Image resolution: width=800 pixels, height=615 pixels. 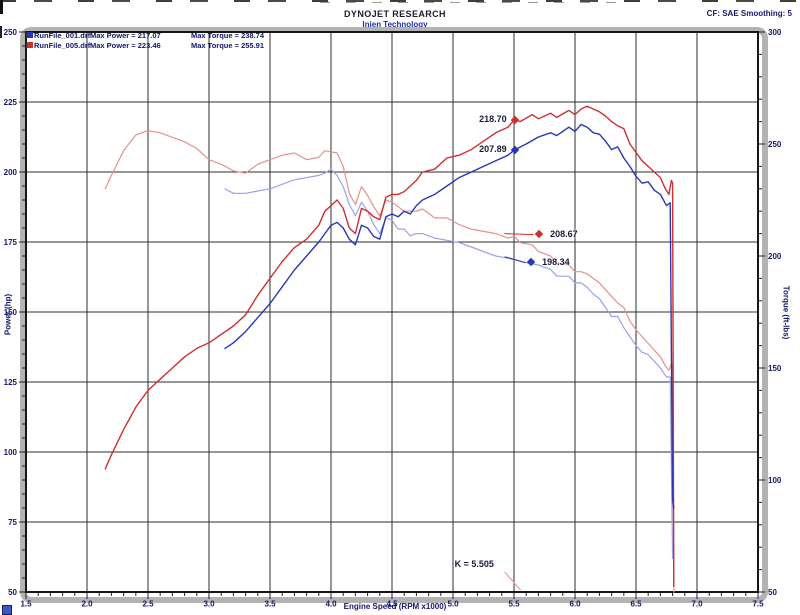 I want to click on x-tick-label: 1.5, so click(x=26, y=604).